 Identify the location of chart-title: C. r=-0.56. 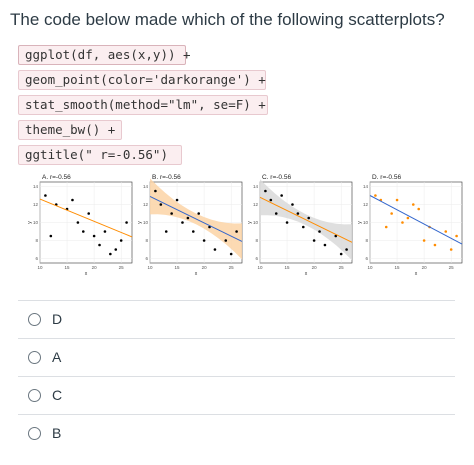
(276, 177).